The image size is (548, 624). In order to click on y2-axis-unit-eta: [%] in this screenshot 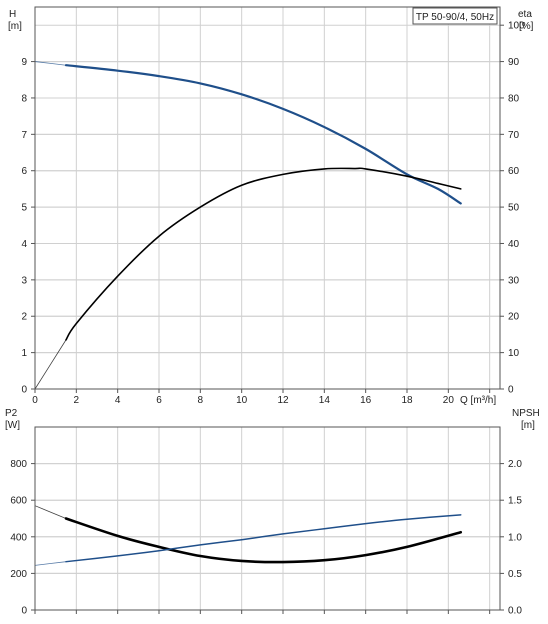, I will do `click(526, 26)`.